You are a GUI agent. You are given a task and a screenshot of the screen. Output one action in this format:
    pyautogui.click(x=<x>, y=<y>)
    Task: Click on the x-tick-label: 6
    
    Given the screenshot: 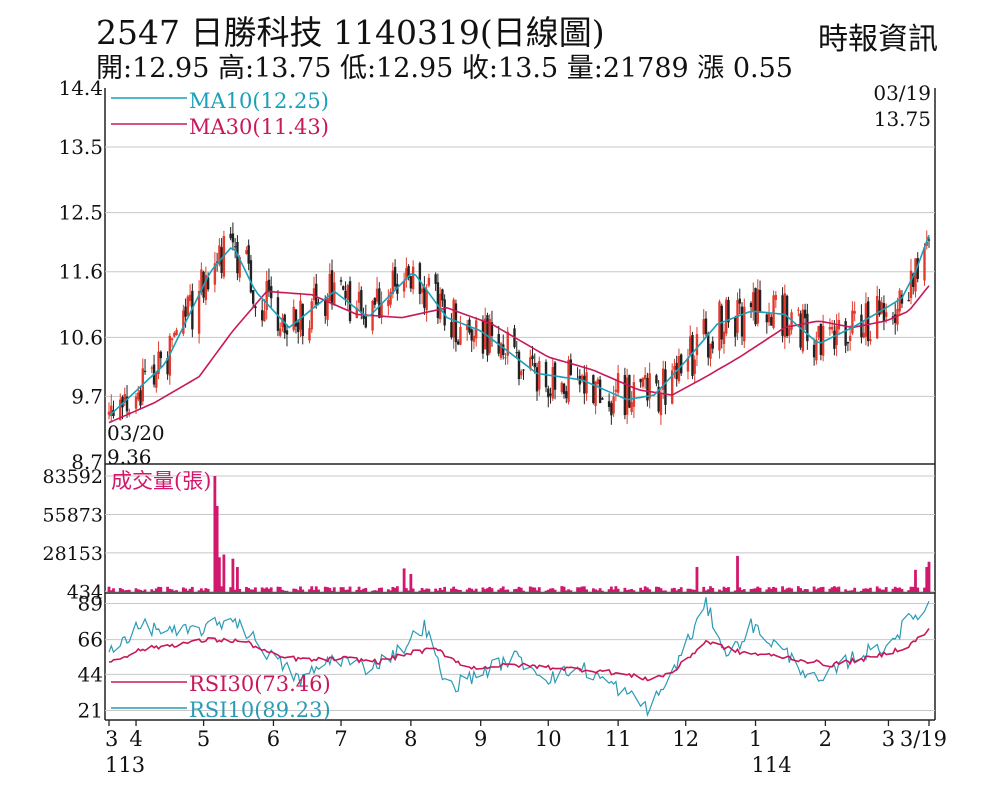 What is the action you would take?
    pyautogui.click(x=273, y=739)
    